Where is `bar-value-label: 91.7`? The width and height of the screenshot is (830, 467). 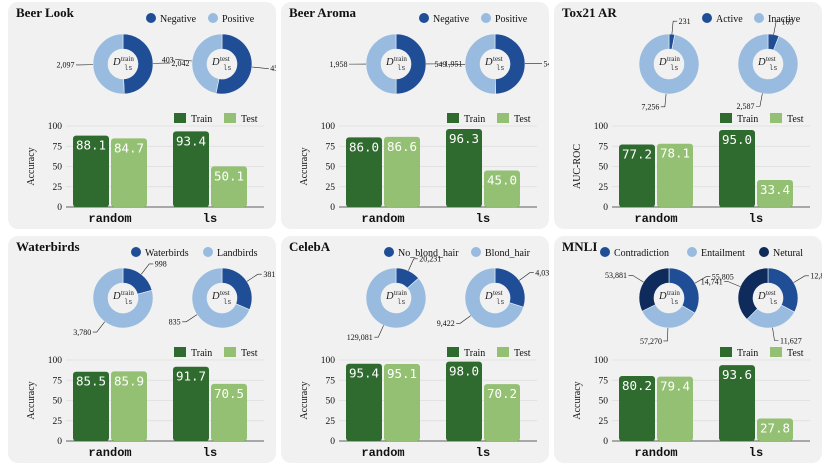 bar-value-label: 91.7 is located at coordinates (191, 376).